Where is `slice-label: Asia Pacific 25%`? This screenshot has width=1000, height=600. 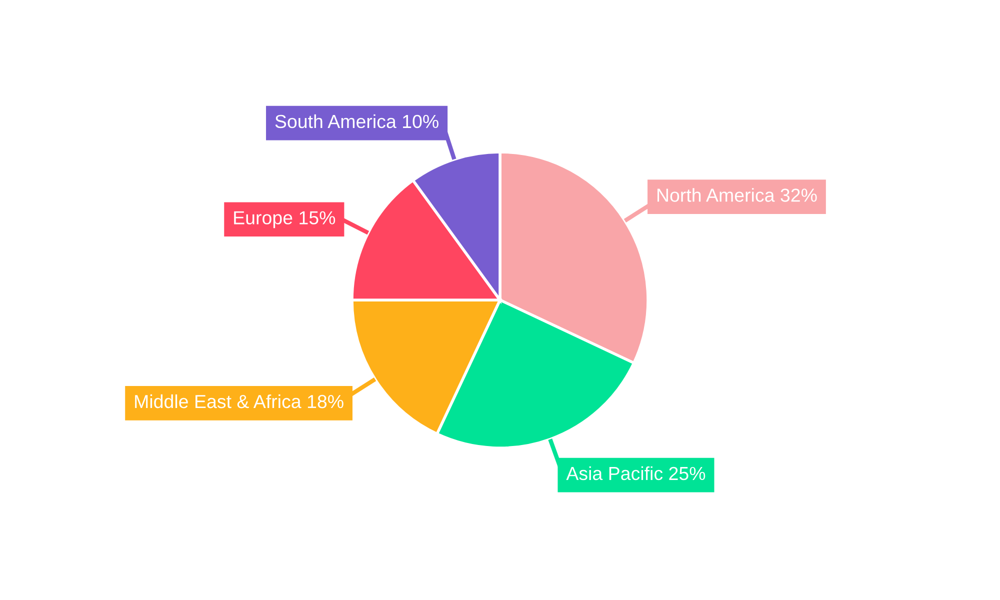 slice-label: Asia Pacific 25% is located at coordinates (636, 473).